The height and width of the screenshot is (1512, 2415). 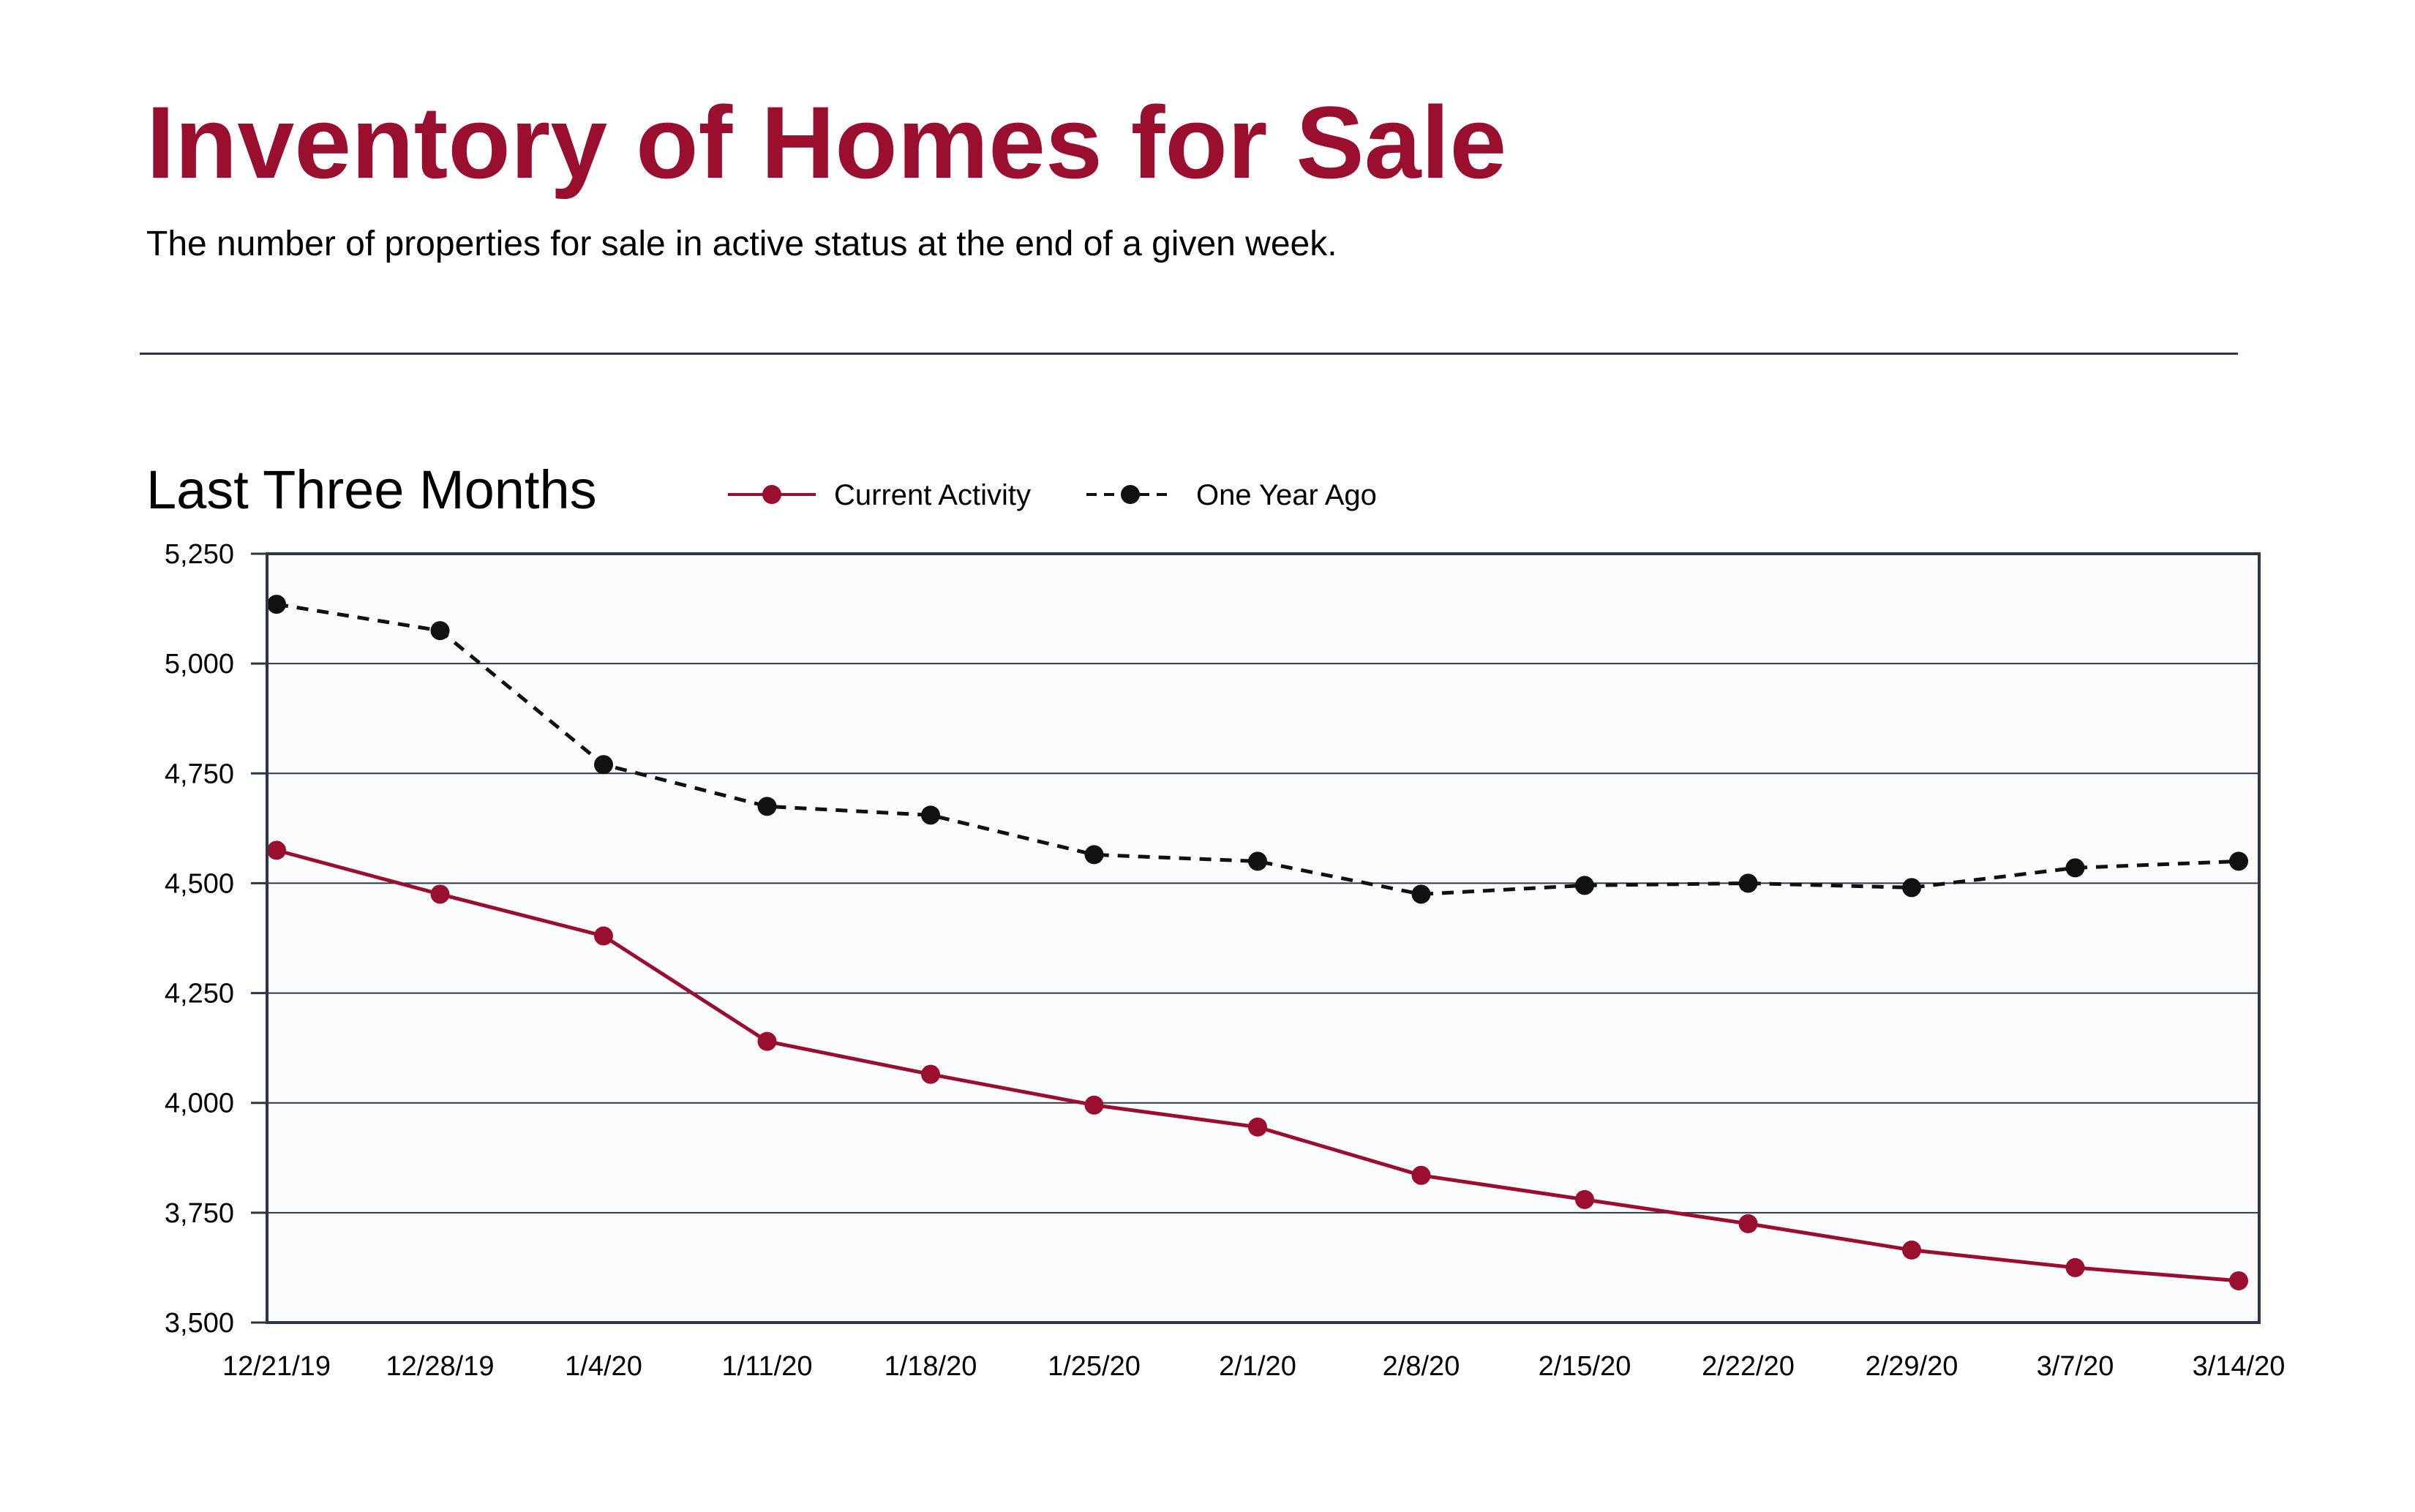 I want to click on x-tick-label: 1/11/20, so click(x=767, y=1366).